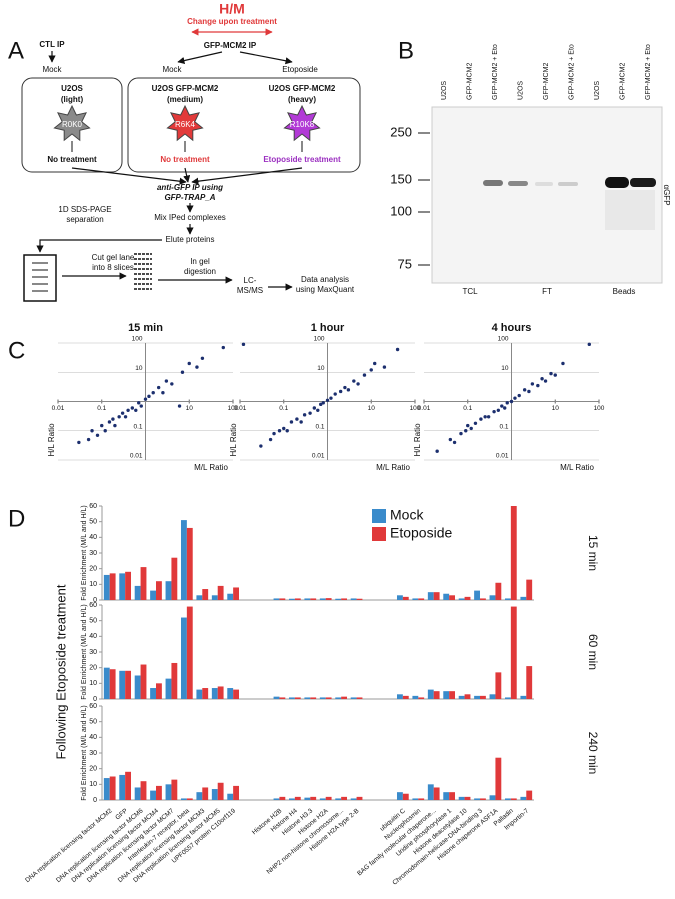 The image size is (675, 899). I want to click on y-tick-label: 20, so click(93, 569).